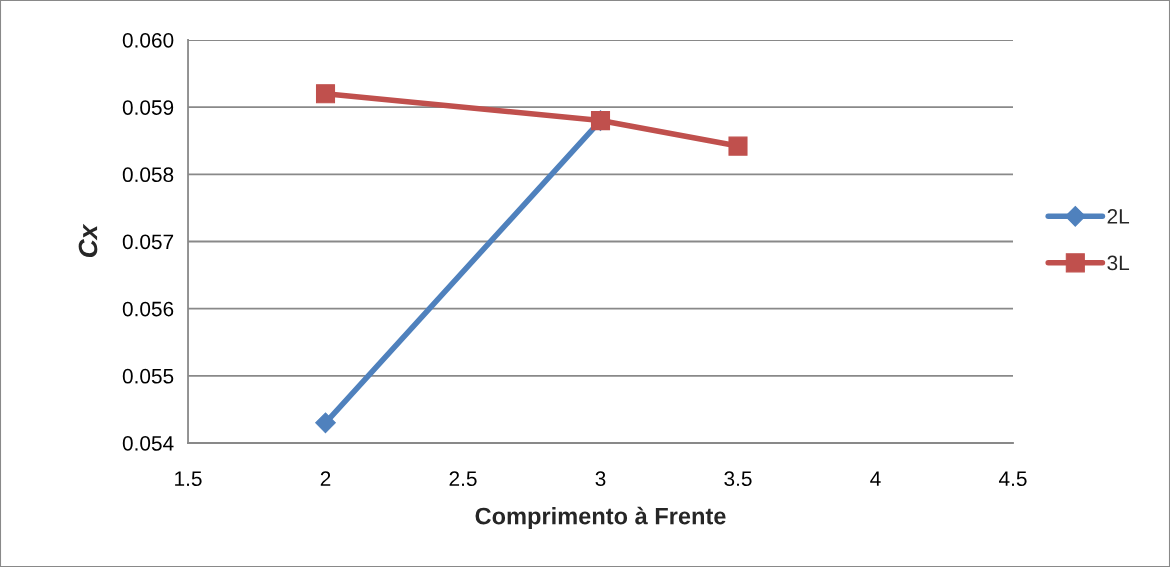 The image size is (1170, 567). What do you see at coordinates (1012, 479) in the screenshot?
I see `x-tick-label: 4.5` at bounding box center [1012, 479].